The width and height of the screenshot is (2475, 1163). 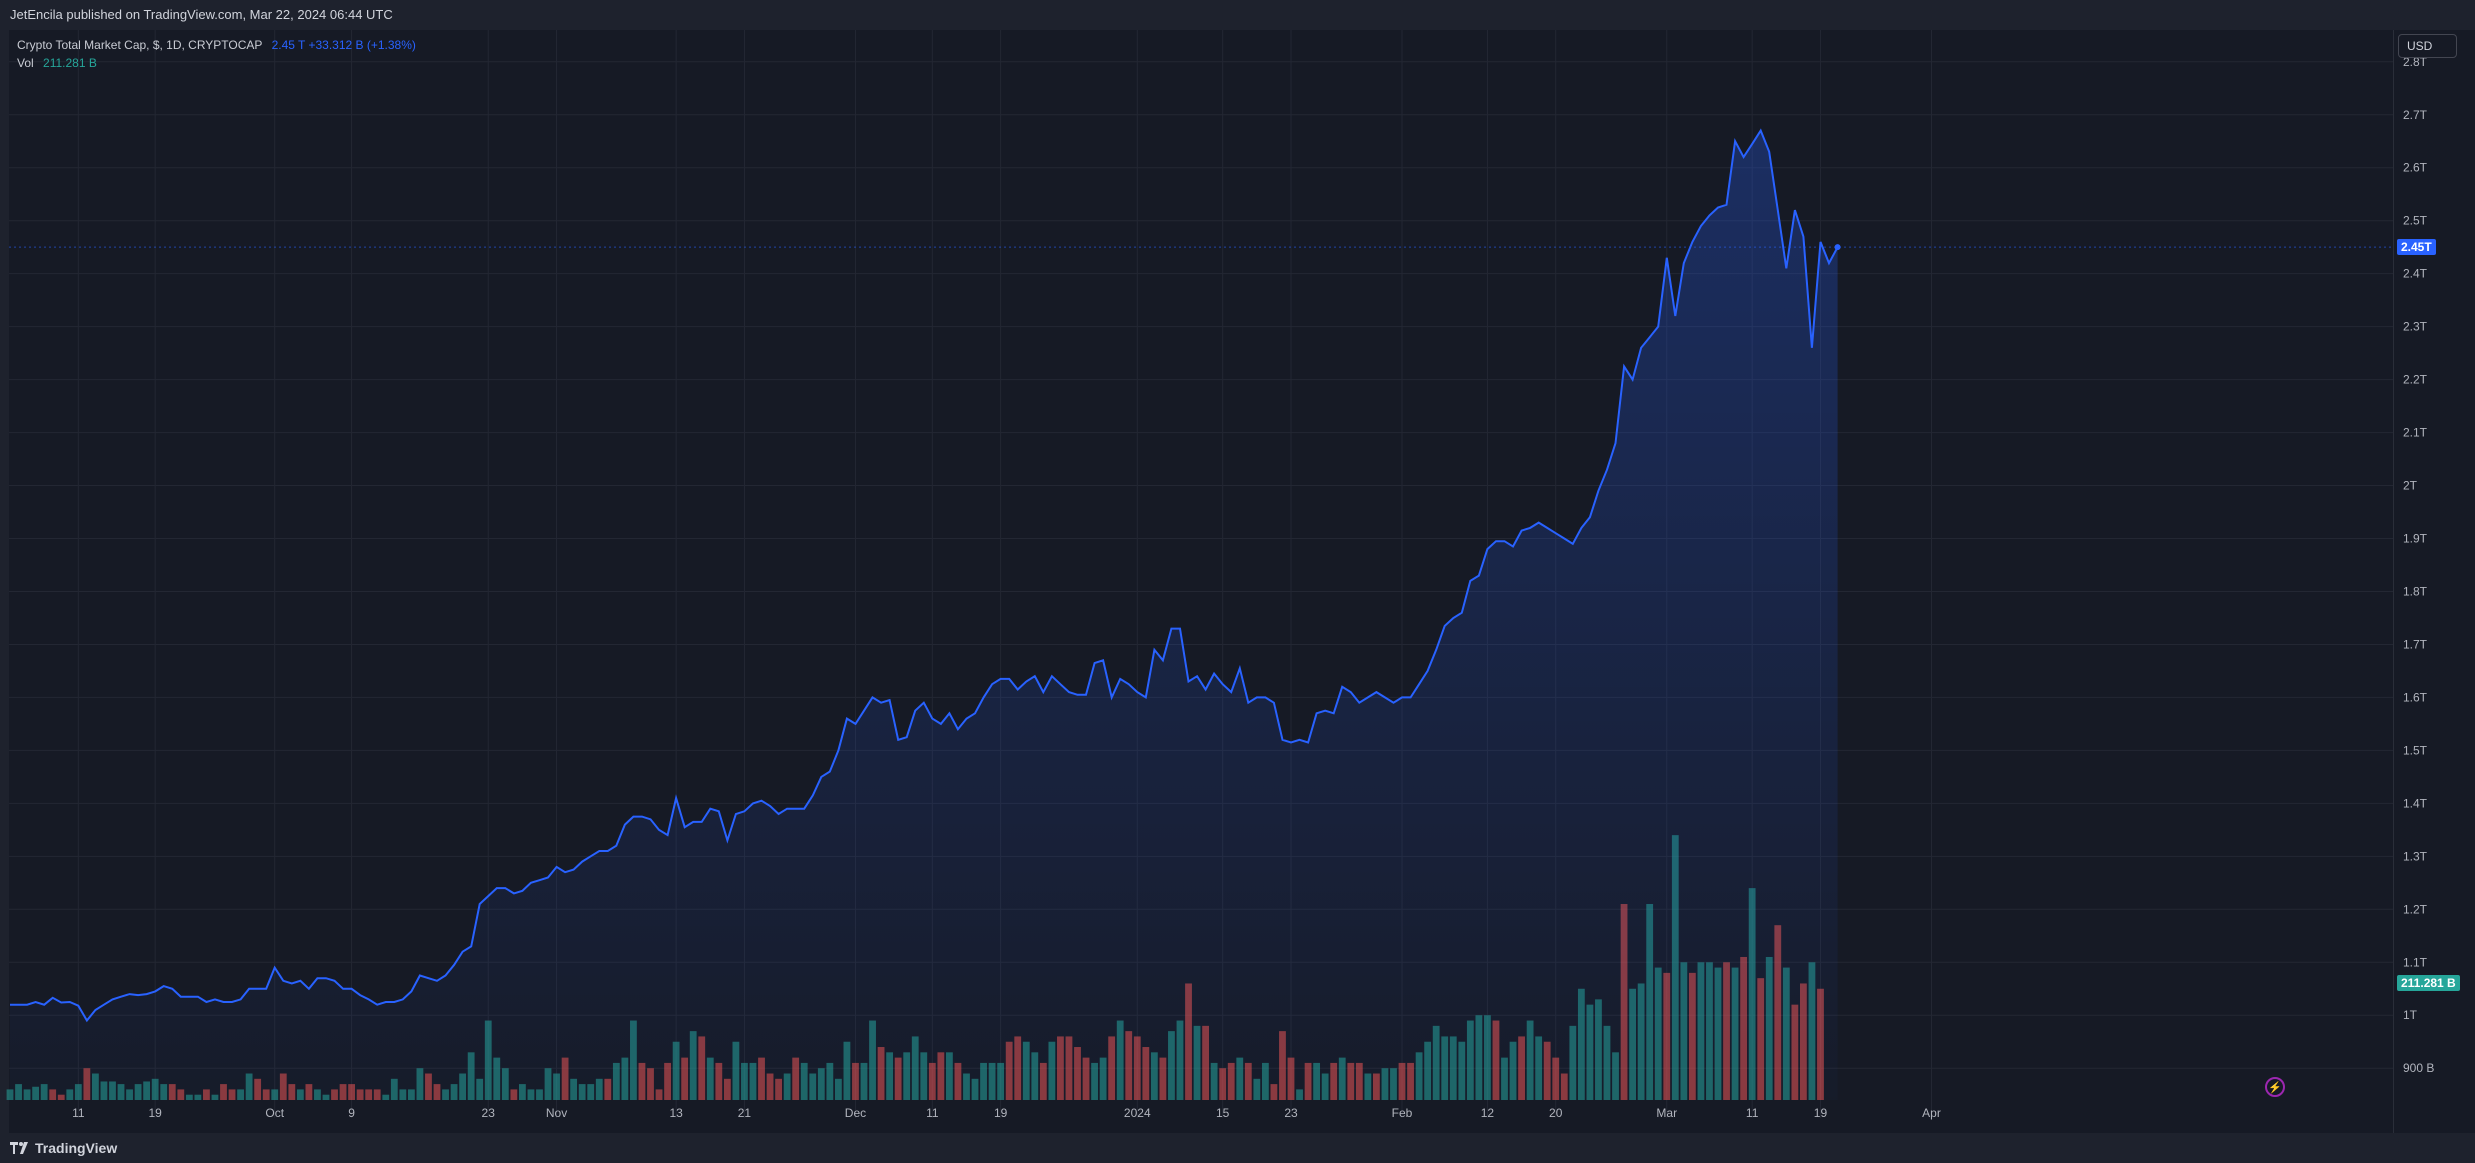 I want to click on y-tick-label: 1.7T, so click(x=2415, y=644).